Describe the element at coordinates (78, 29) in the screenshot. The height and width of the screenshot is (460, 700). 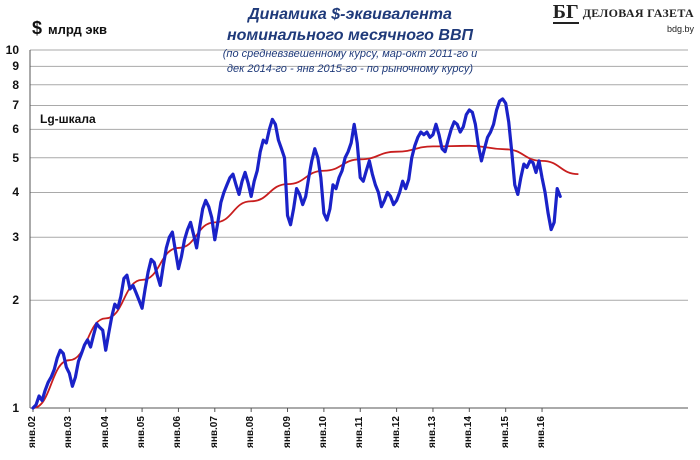
I see `unit-text: млрд экв` at that location.